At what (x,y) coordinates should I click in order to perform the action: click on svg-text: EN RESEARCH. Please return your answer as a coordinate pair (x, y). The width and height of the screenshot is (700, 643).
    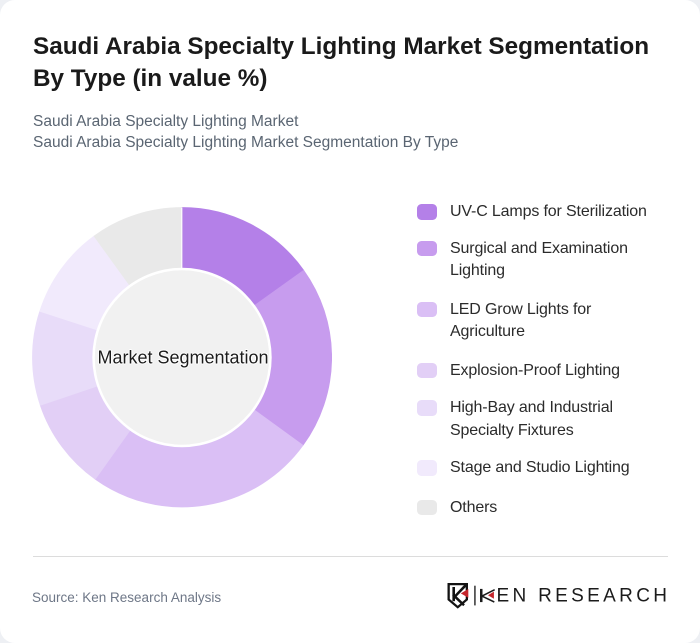
    Looking at the image, I should click on (582, 595).